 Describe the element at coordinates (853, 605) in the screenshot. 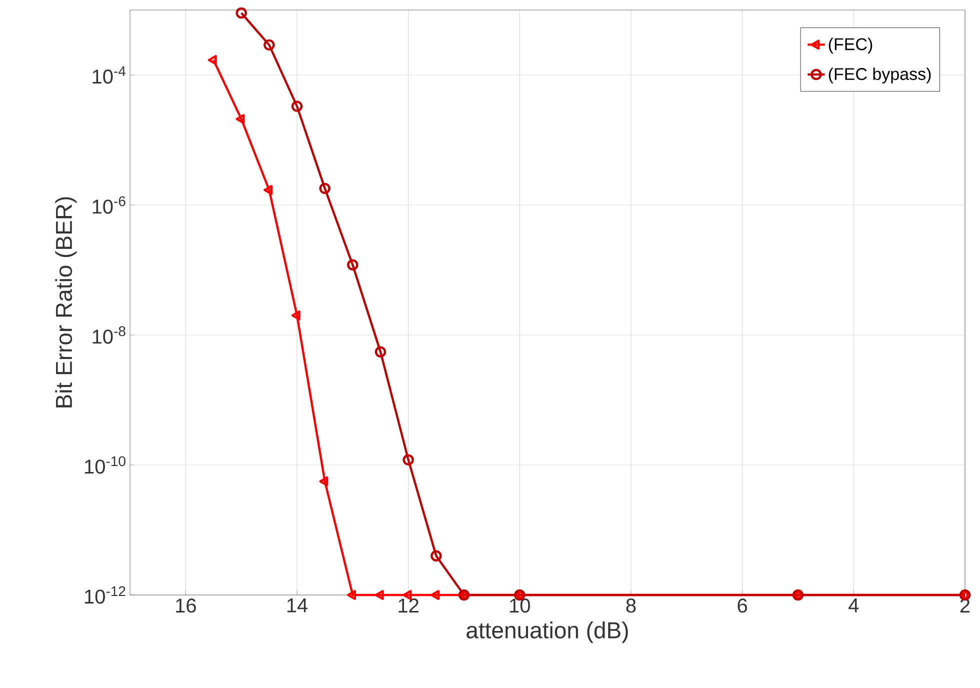

I see `x-tick-label: 4` at that location.